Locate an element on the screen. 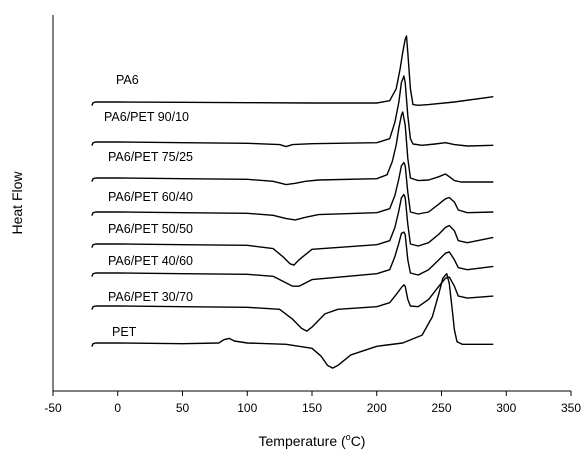  x-tick-label: 100 is located at coordinates (247, 408).